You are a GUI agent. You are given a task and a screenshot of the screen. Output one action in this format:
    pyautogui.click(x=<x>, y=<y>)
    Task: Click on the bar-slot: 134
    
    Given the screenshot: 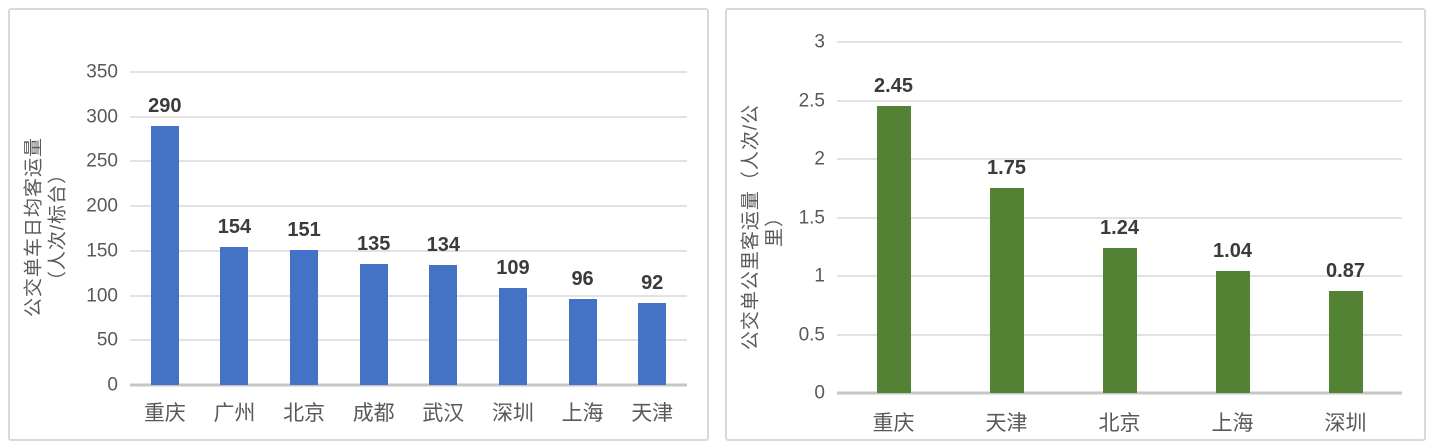 What is the action you would take?
    pyautogui.click(x=444, y=228)
    